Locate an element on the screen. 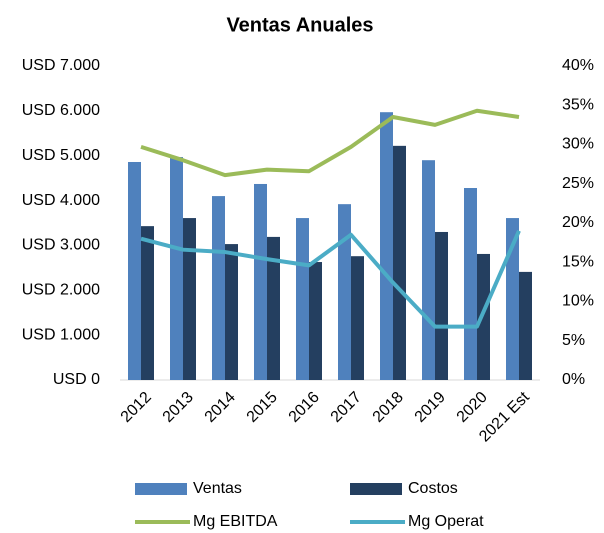 This screenshot has height=533, width=604. y2-tick-label: 10% is located at coordinates (578, 301).